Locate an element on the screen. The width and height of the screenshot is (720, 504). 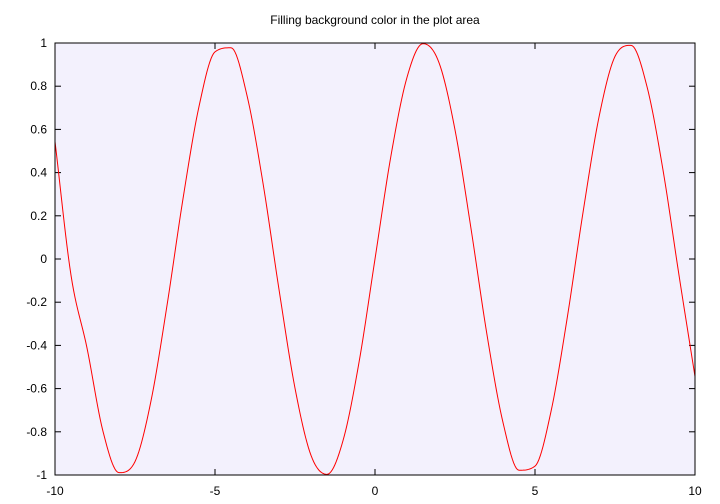
x-tick-label: 0 is located at coordinates (375, 491).